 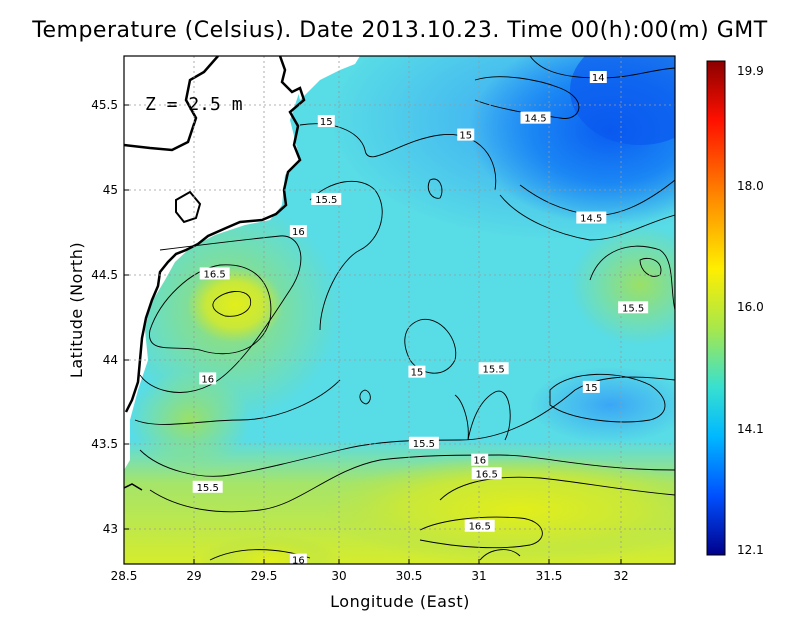 What do you see at coordinates (750, 550) in the screenshot?
I see `colorbar-label-min: 12.1` at bounding box center [750, 550].